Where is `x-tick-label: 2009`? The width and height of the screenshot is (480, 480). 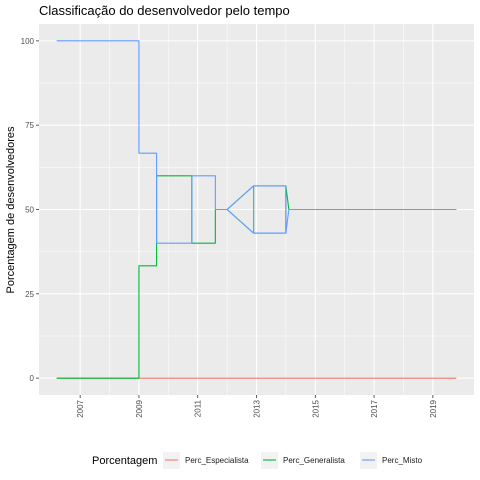
x-tick-label: 2009 is located at coordinates (139, 408).